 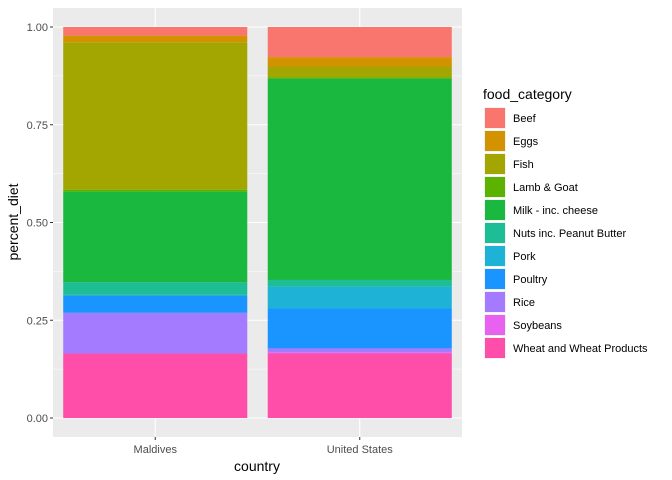 I want to click on x-tick-label: Maldives, so click(x=156, y=450).